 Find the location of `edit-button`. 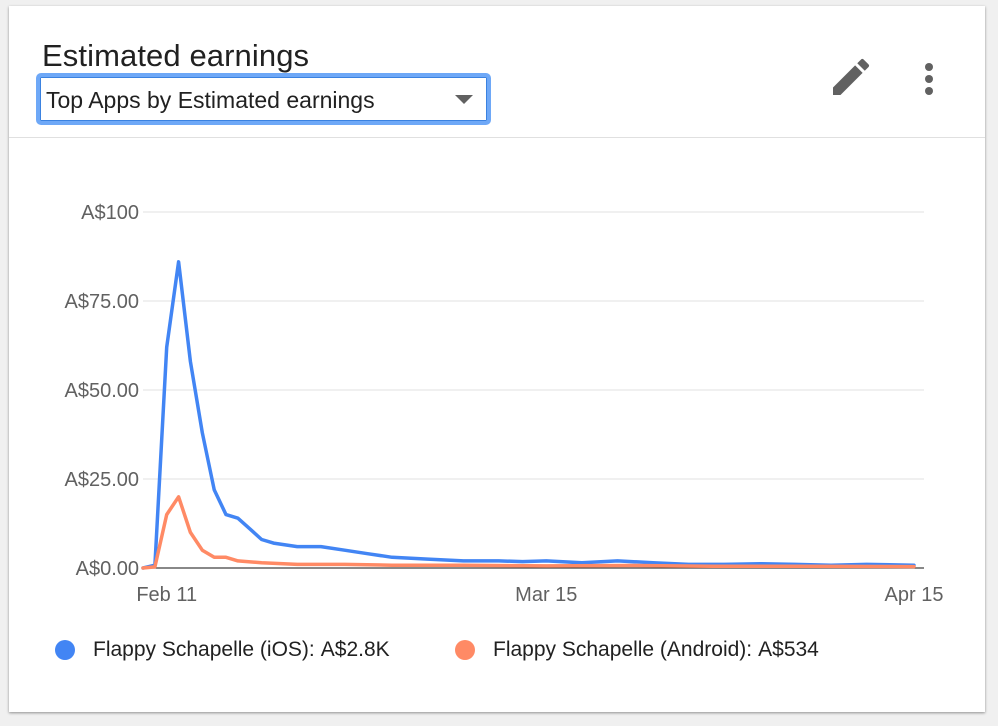

edit-button is located at coordinates (851, 77).